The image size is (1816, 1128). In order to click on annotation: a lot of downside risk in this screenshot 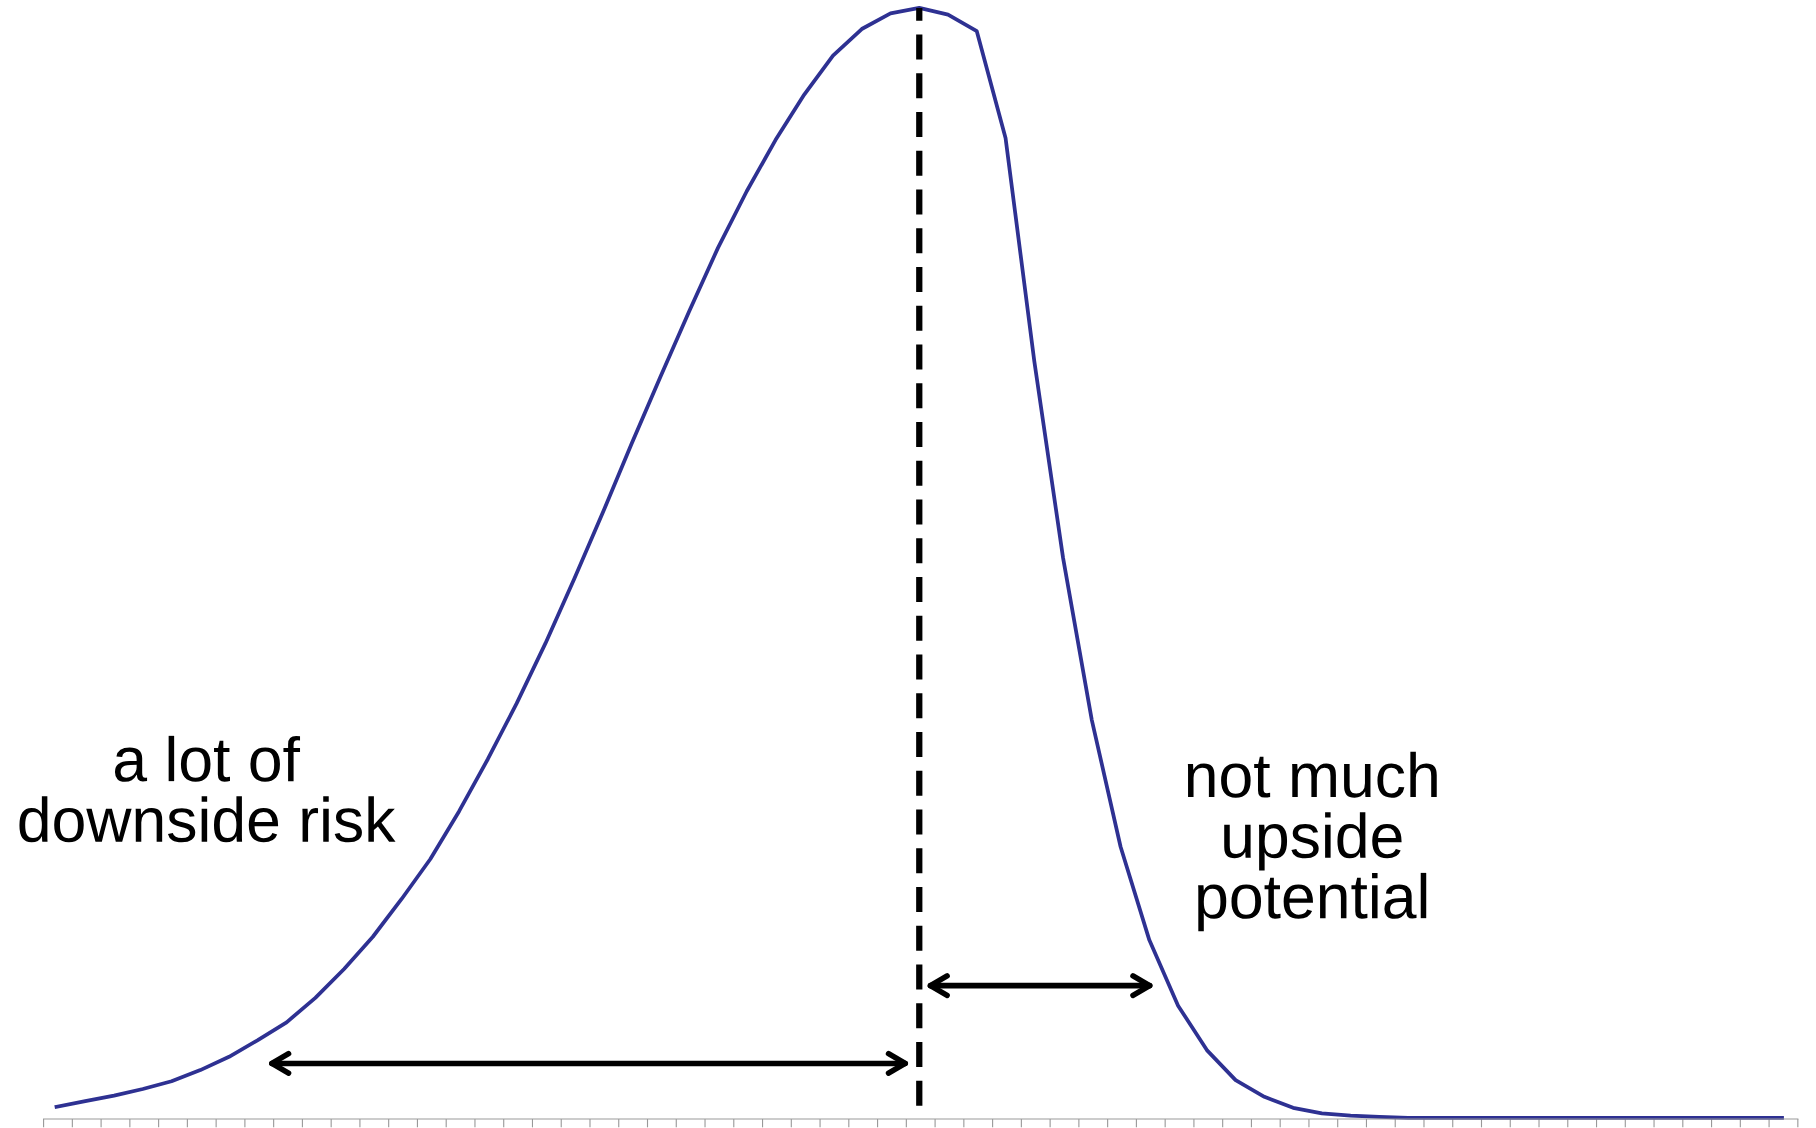, I will do `click(207, 789)`.